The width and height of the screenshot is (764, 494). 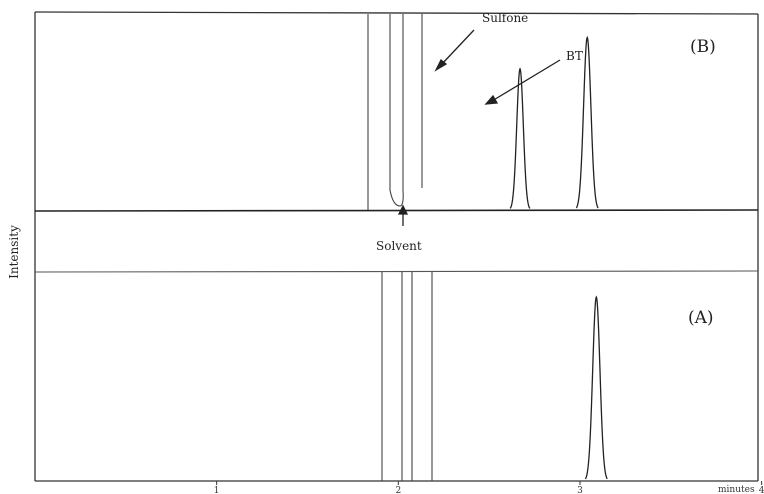 I want to click on annotation-solvent: Solvent, so click(x=399, y=246).